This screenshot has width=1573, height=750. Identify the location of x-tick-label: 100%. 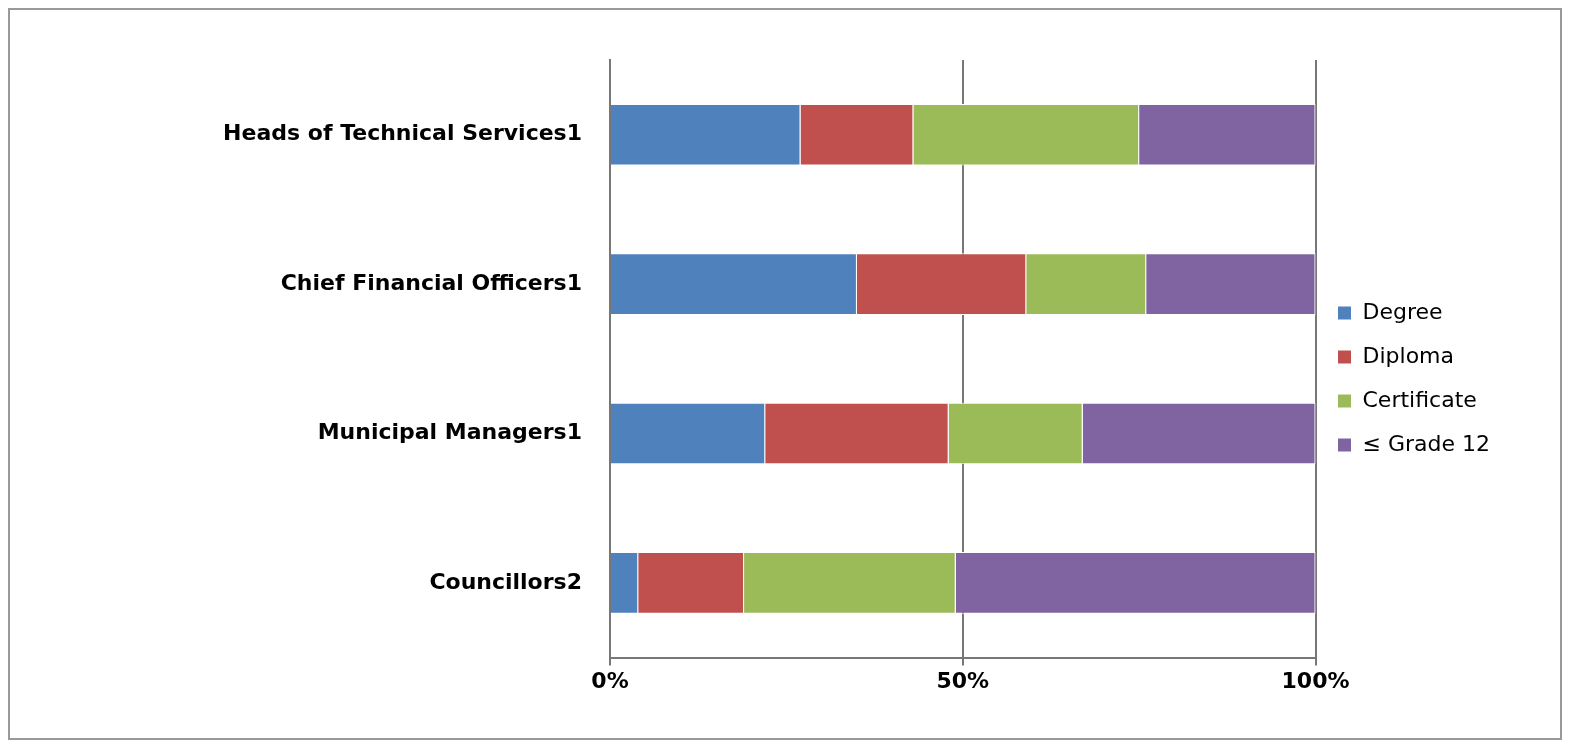
(1315, 680).